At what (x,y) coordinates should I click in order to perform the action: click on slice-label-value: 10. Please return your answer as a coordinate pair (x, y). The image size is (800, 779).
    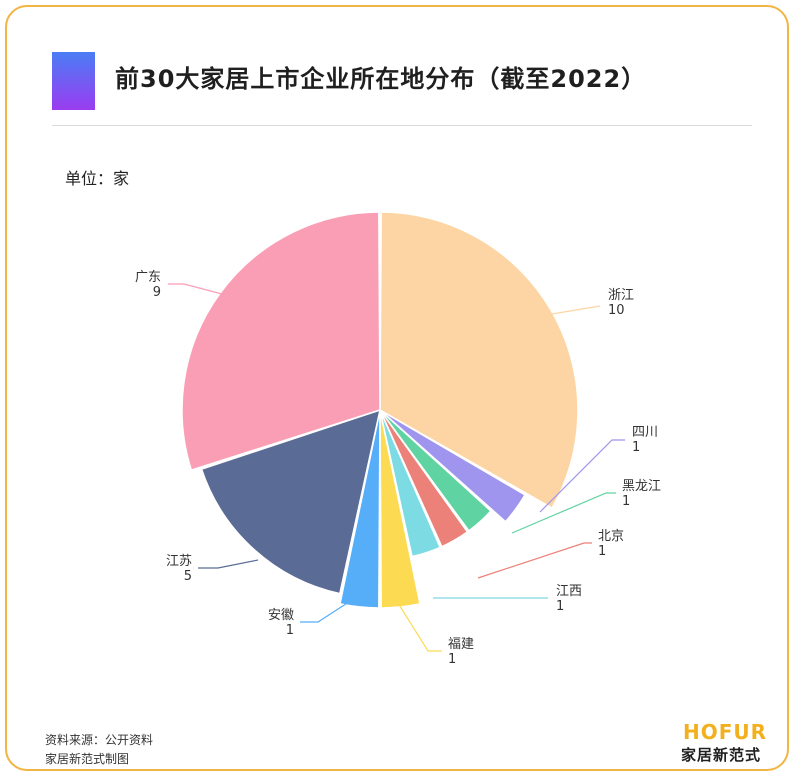
    Looking at the image, I should click on (616, 310).